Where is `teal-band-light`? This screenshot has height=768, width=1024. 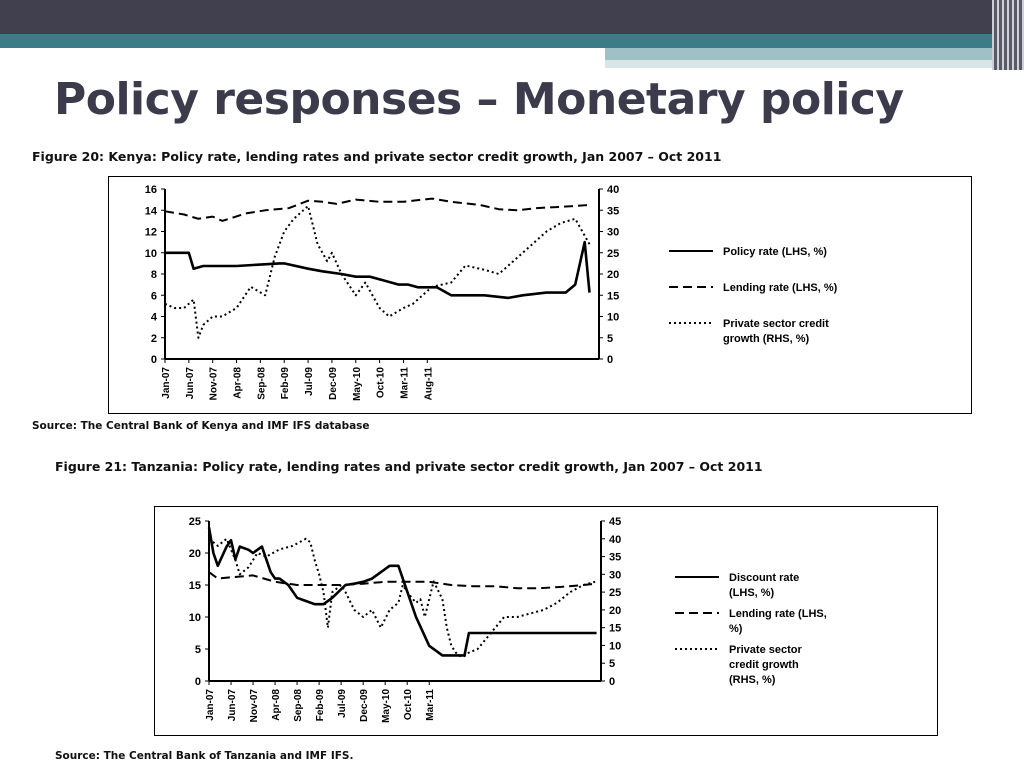
teal-band-light is located at coordinates (814, 54).